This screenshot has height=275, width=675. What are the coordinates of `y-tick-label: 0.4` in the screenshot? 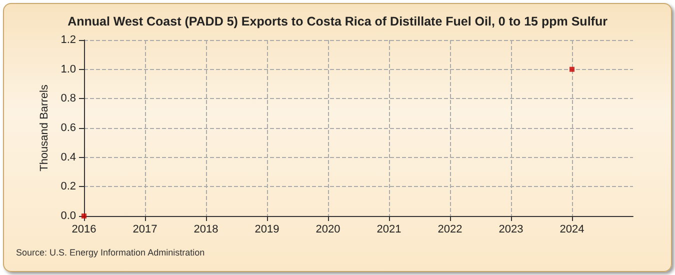 It's located at (68, 157).